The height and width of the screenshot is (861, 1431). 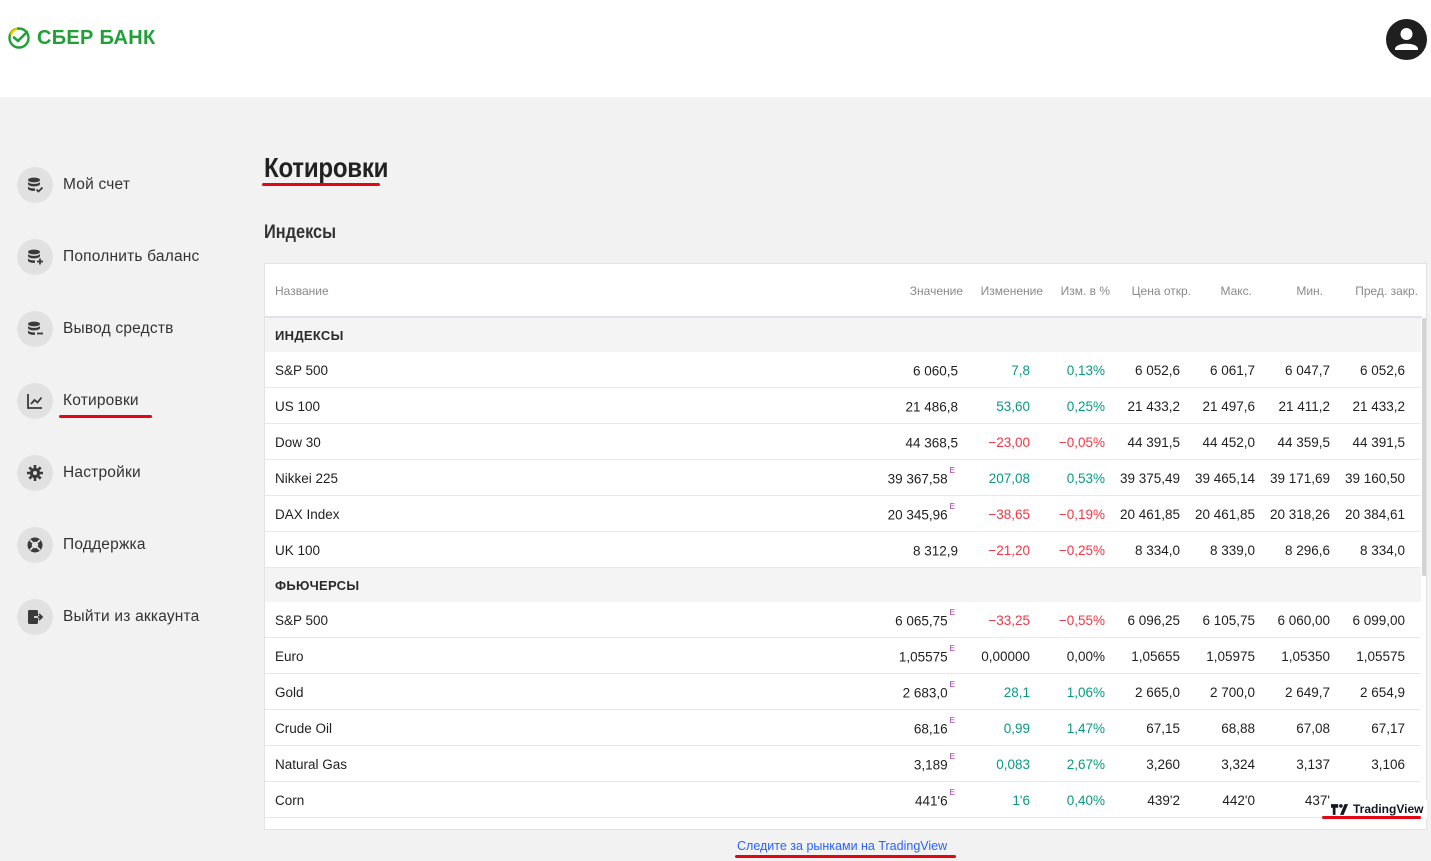 I want to click on cell-text: −21,20, so click(x=1009, y=550).